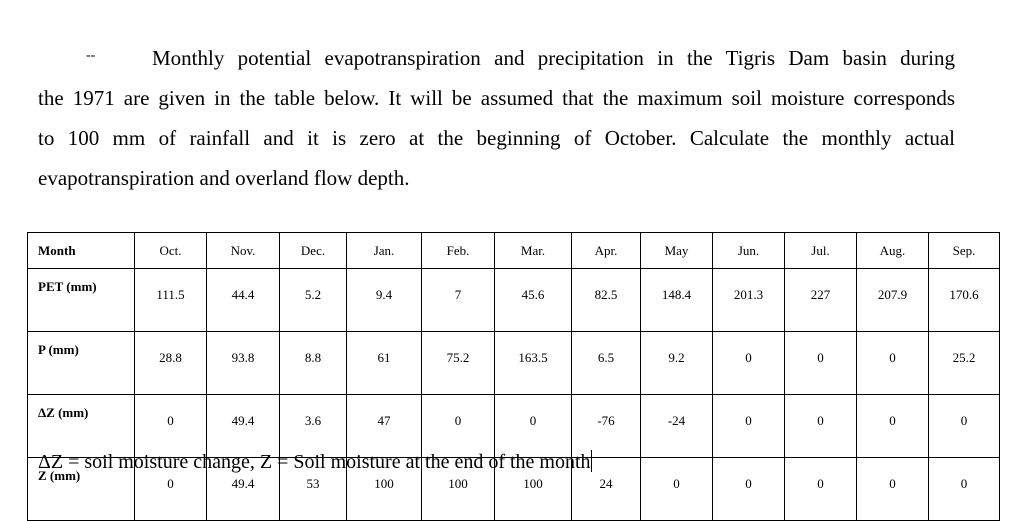 This screenshot has height=521, width=1033. Describe the element at coordinates (170, 363) in the screenshot. I see `table-cell: 28.8` at that location.